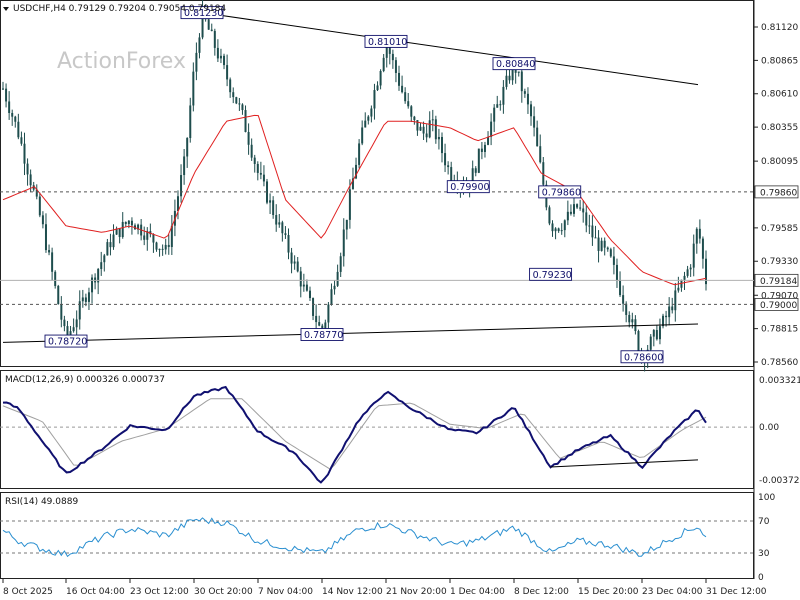 Image resolution: width=800 pixels, height=600 pixels. I want to click on time-tick-label: 14 Nov 12:00, so click(352, 592).